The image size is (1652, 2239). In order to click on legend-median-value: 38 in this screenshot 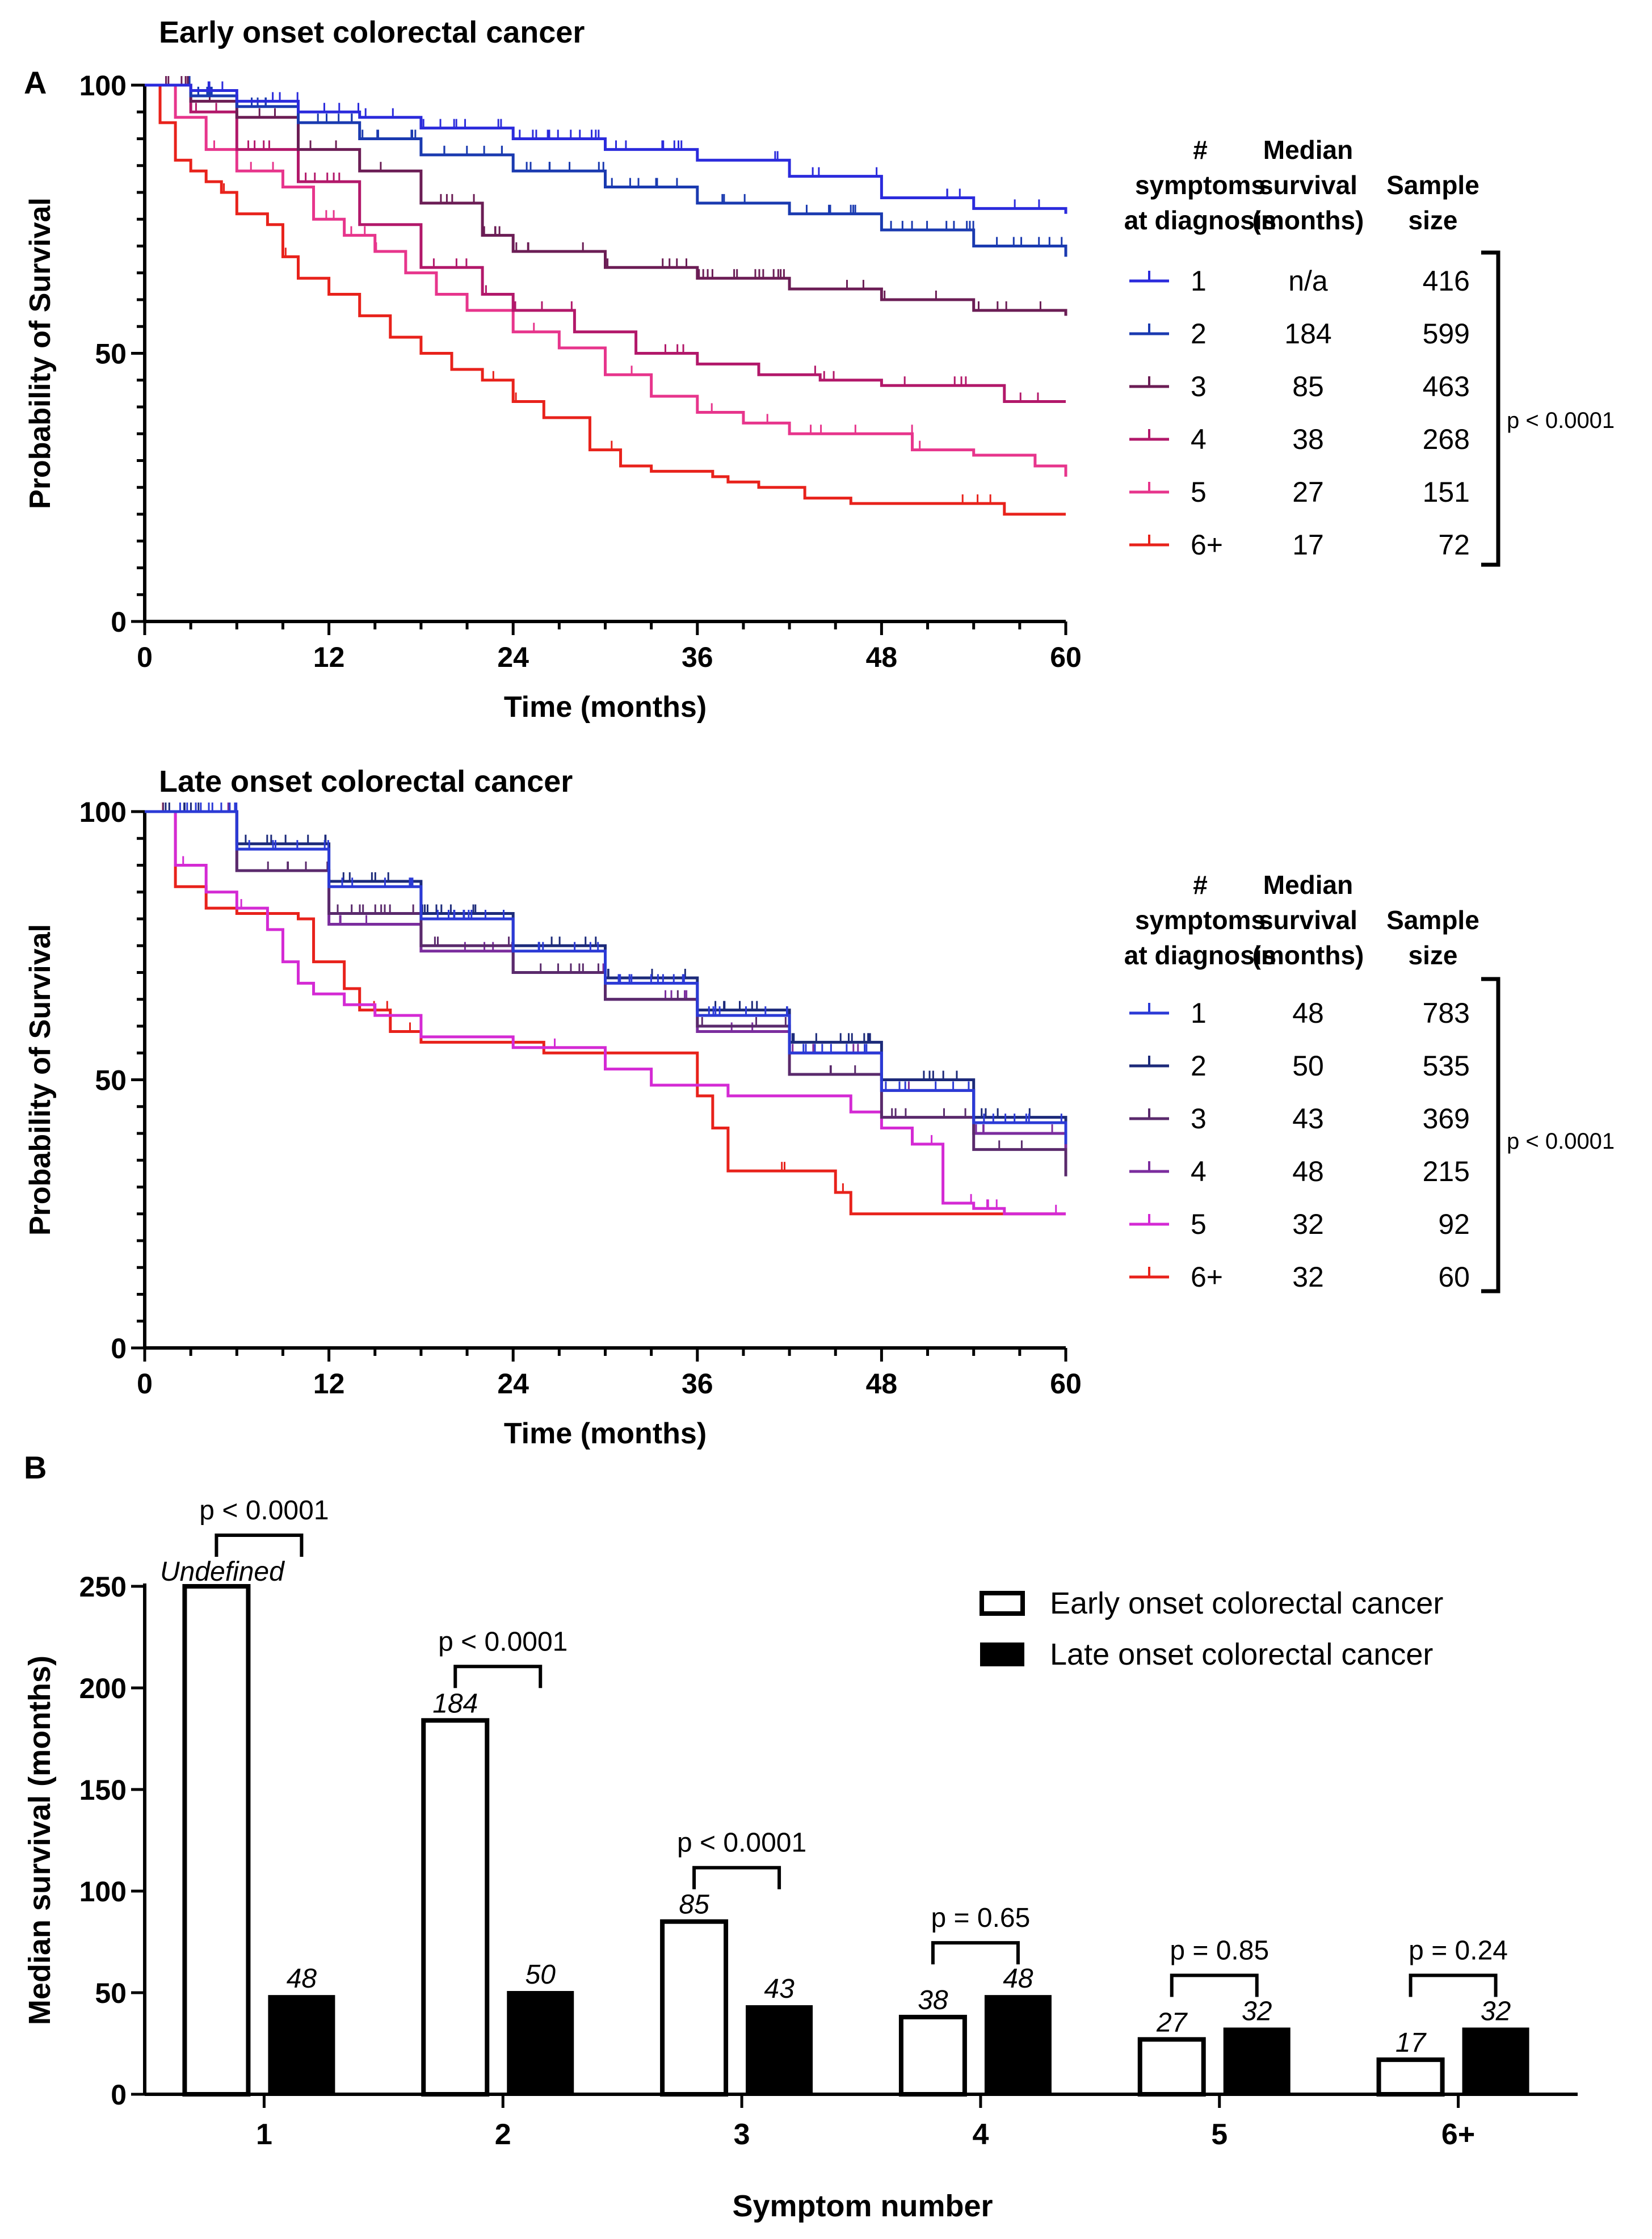, I will do `click(1308, 439)`.